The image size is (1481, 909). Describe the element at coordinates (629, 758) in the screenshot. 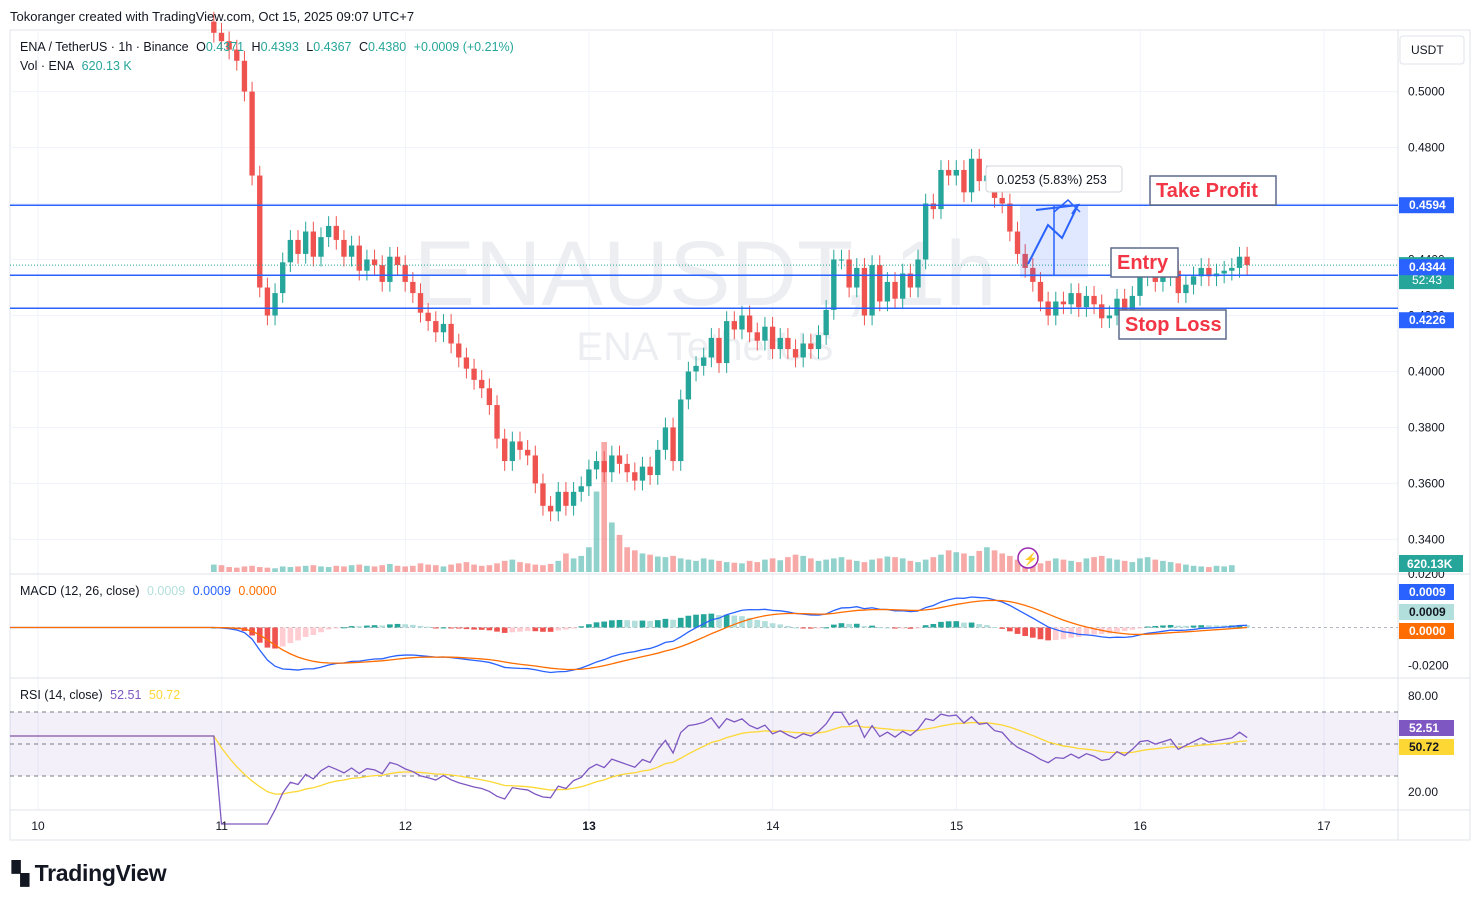

I see `rsi-ma-line` at that location.